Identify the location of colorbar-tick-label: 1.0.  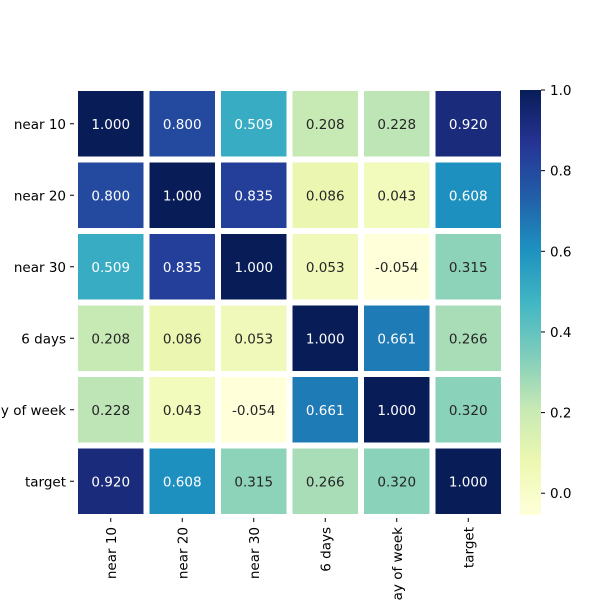
(560, 91).